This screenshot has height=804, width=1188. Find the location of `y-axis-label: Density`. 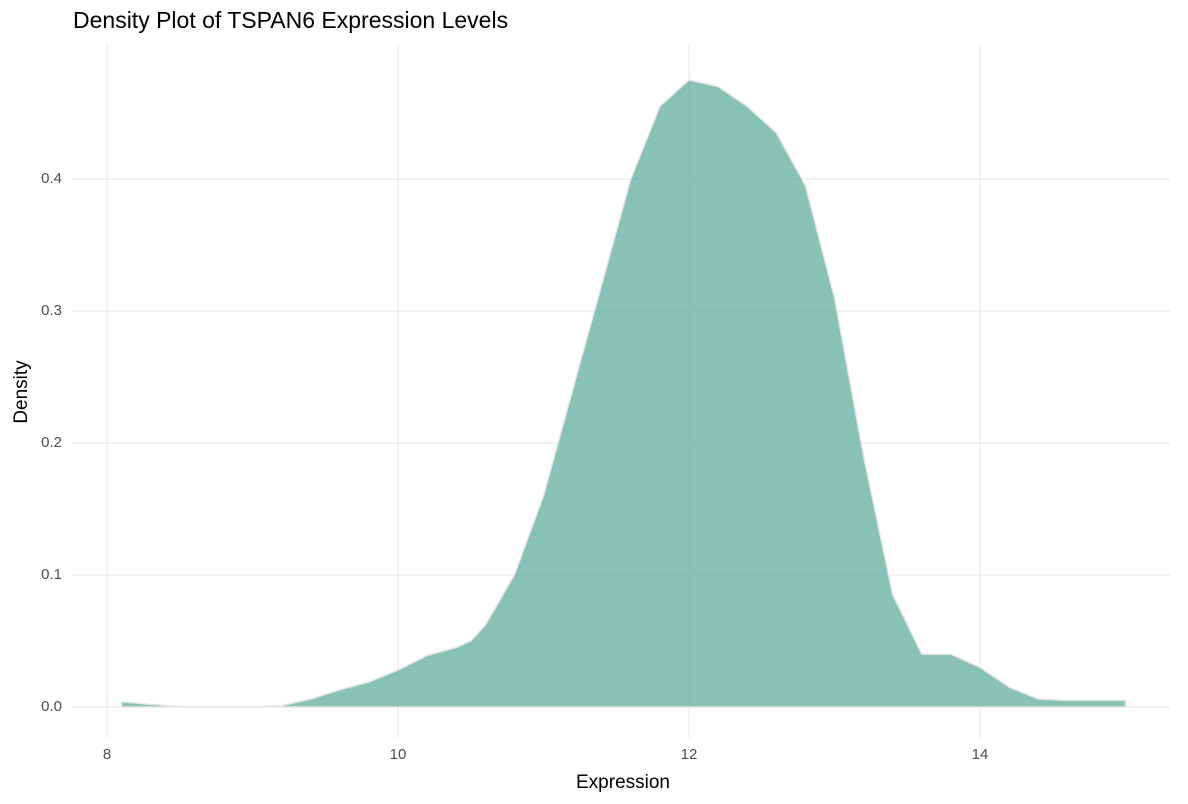

y-axis-label: Density is located at coordinates (21, 392).